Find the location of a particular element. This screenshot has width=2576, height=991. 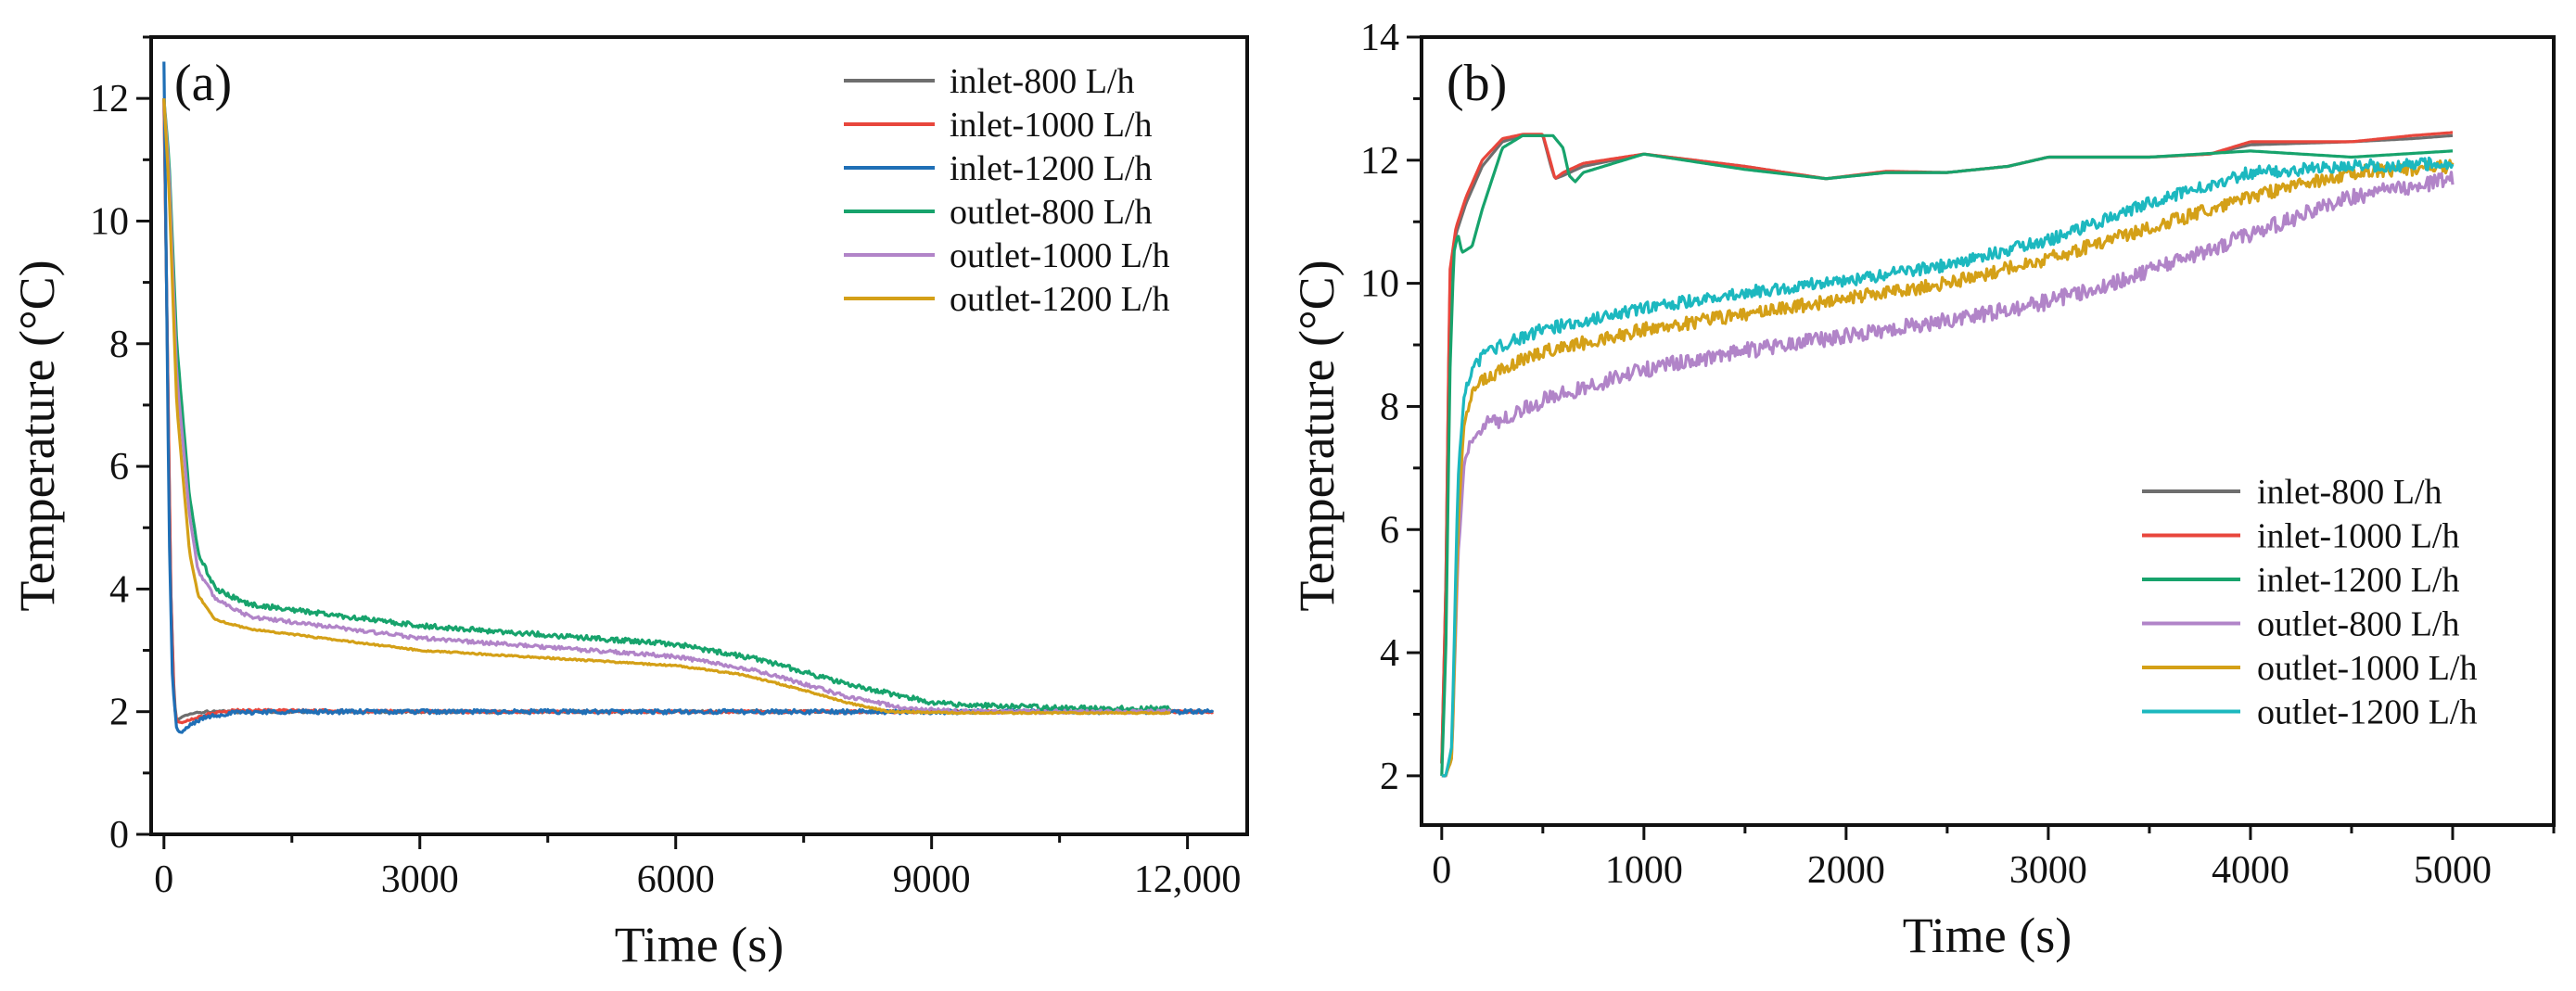

x-tick-label: 6000 is located at coordinates (676, 879).